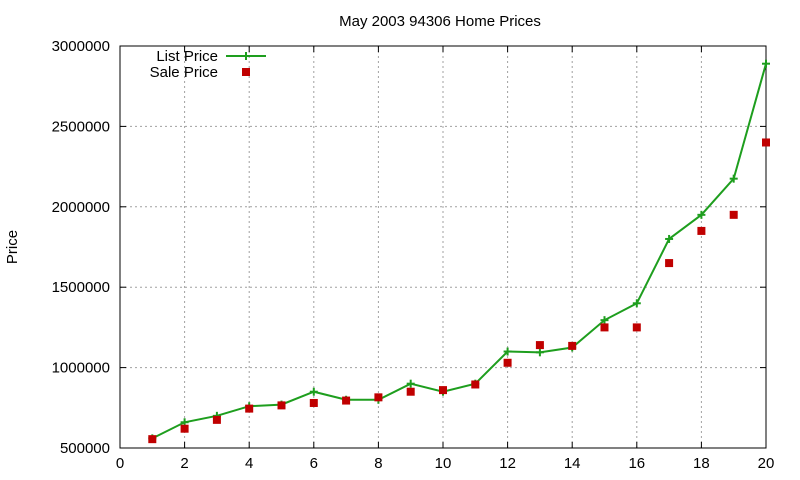  Describe the element at coordinates (636, 463) in the screenshot. I see `x-tick-label: 16` at that location.